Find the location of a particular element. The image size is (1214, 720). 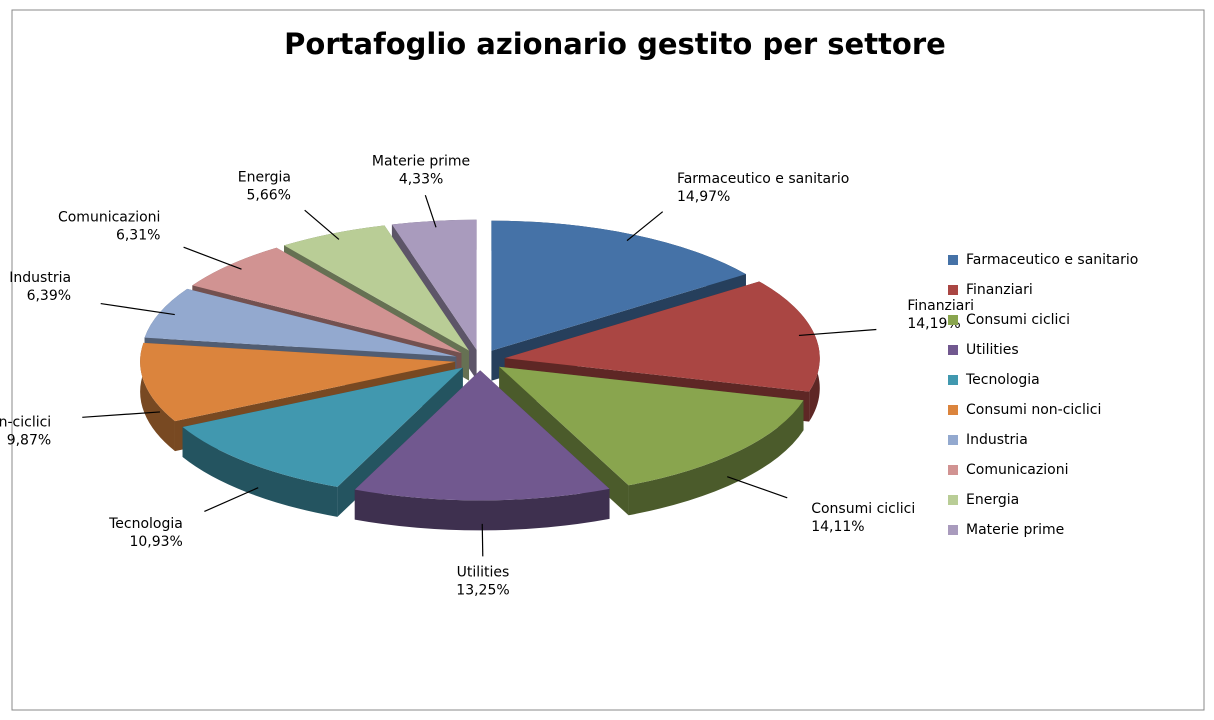

data-label-value: 6,31% is located at coordinates (138, 235).